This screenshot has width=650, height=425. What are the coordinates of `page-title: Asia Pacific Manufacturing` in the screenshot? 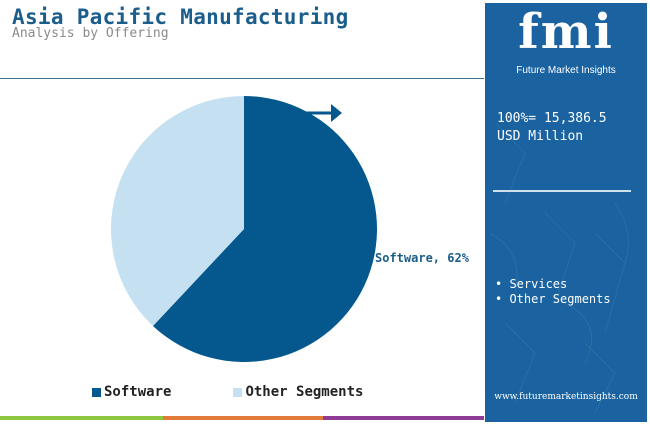 It's located at (180, 17).